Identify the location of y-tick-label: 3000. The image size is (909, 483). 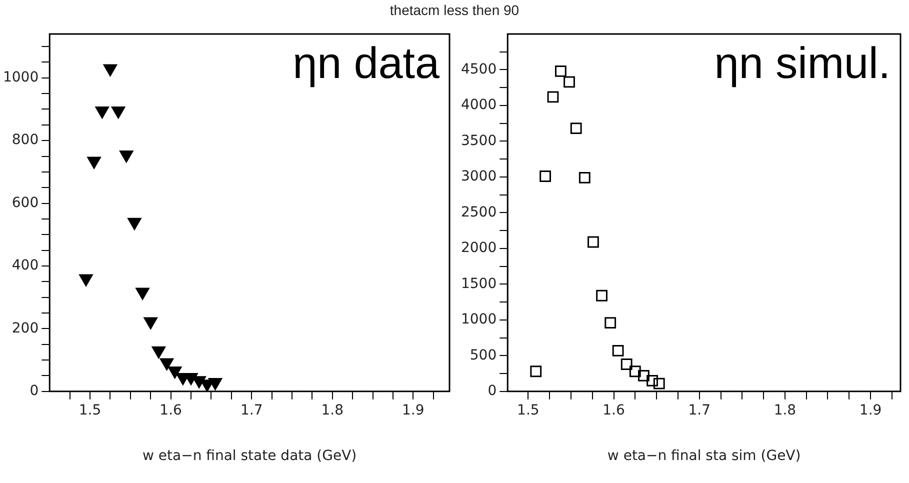
(478, 176).